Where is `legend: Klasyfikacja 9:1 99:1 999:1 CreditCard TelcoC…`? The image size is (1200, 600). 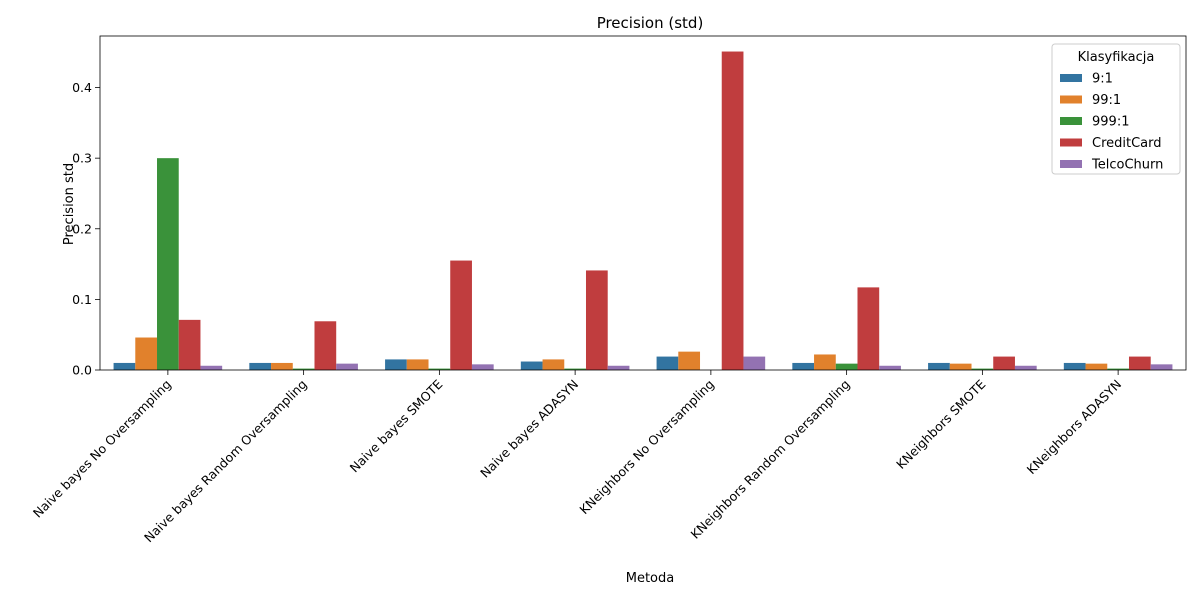 legend: Klasyfikacja 9:1 99:1 999:1 CreditCard TelcoC… is located at coordinates (1116, 109).